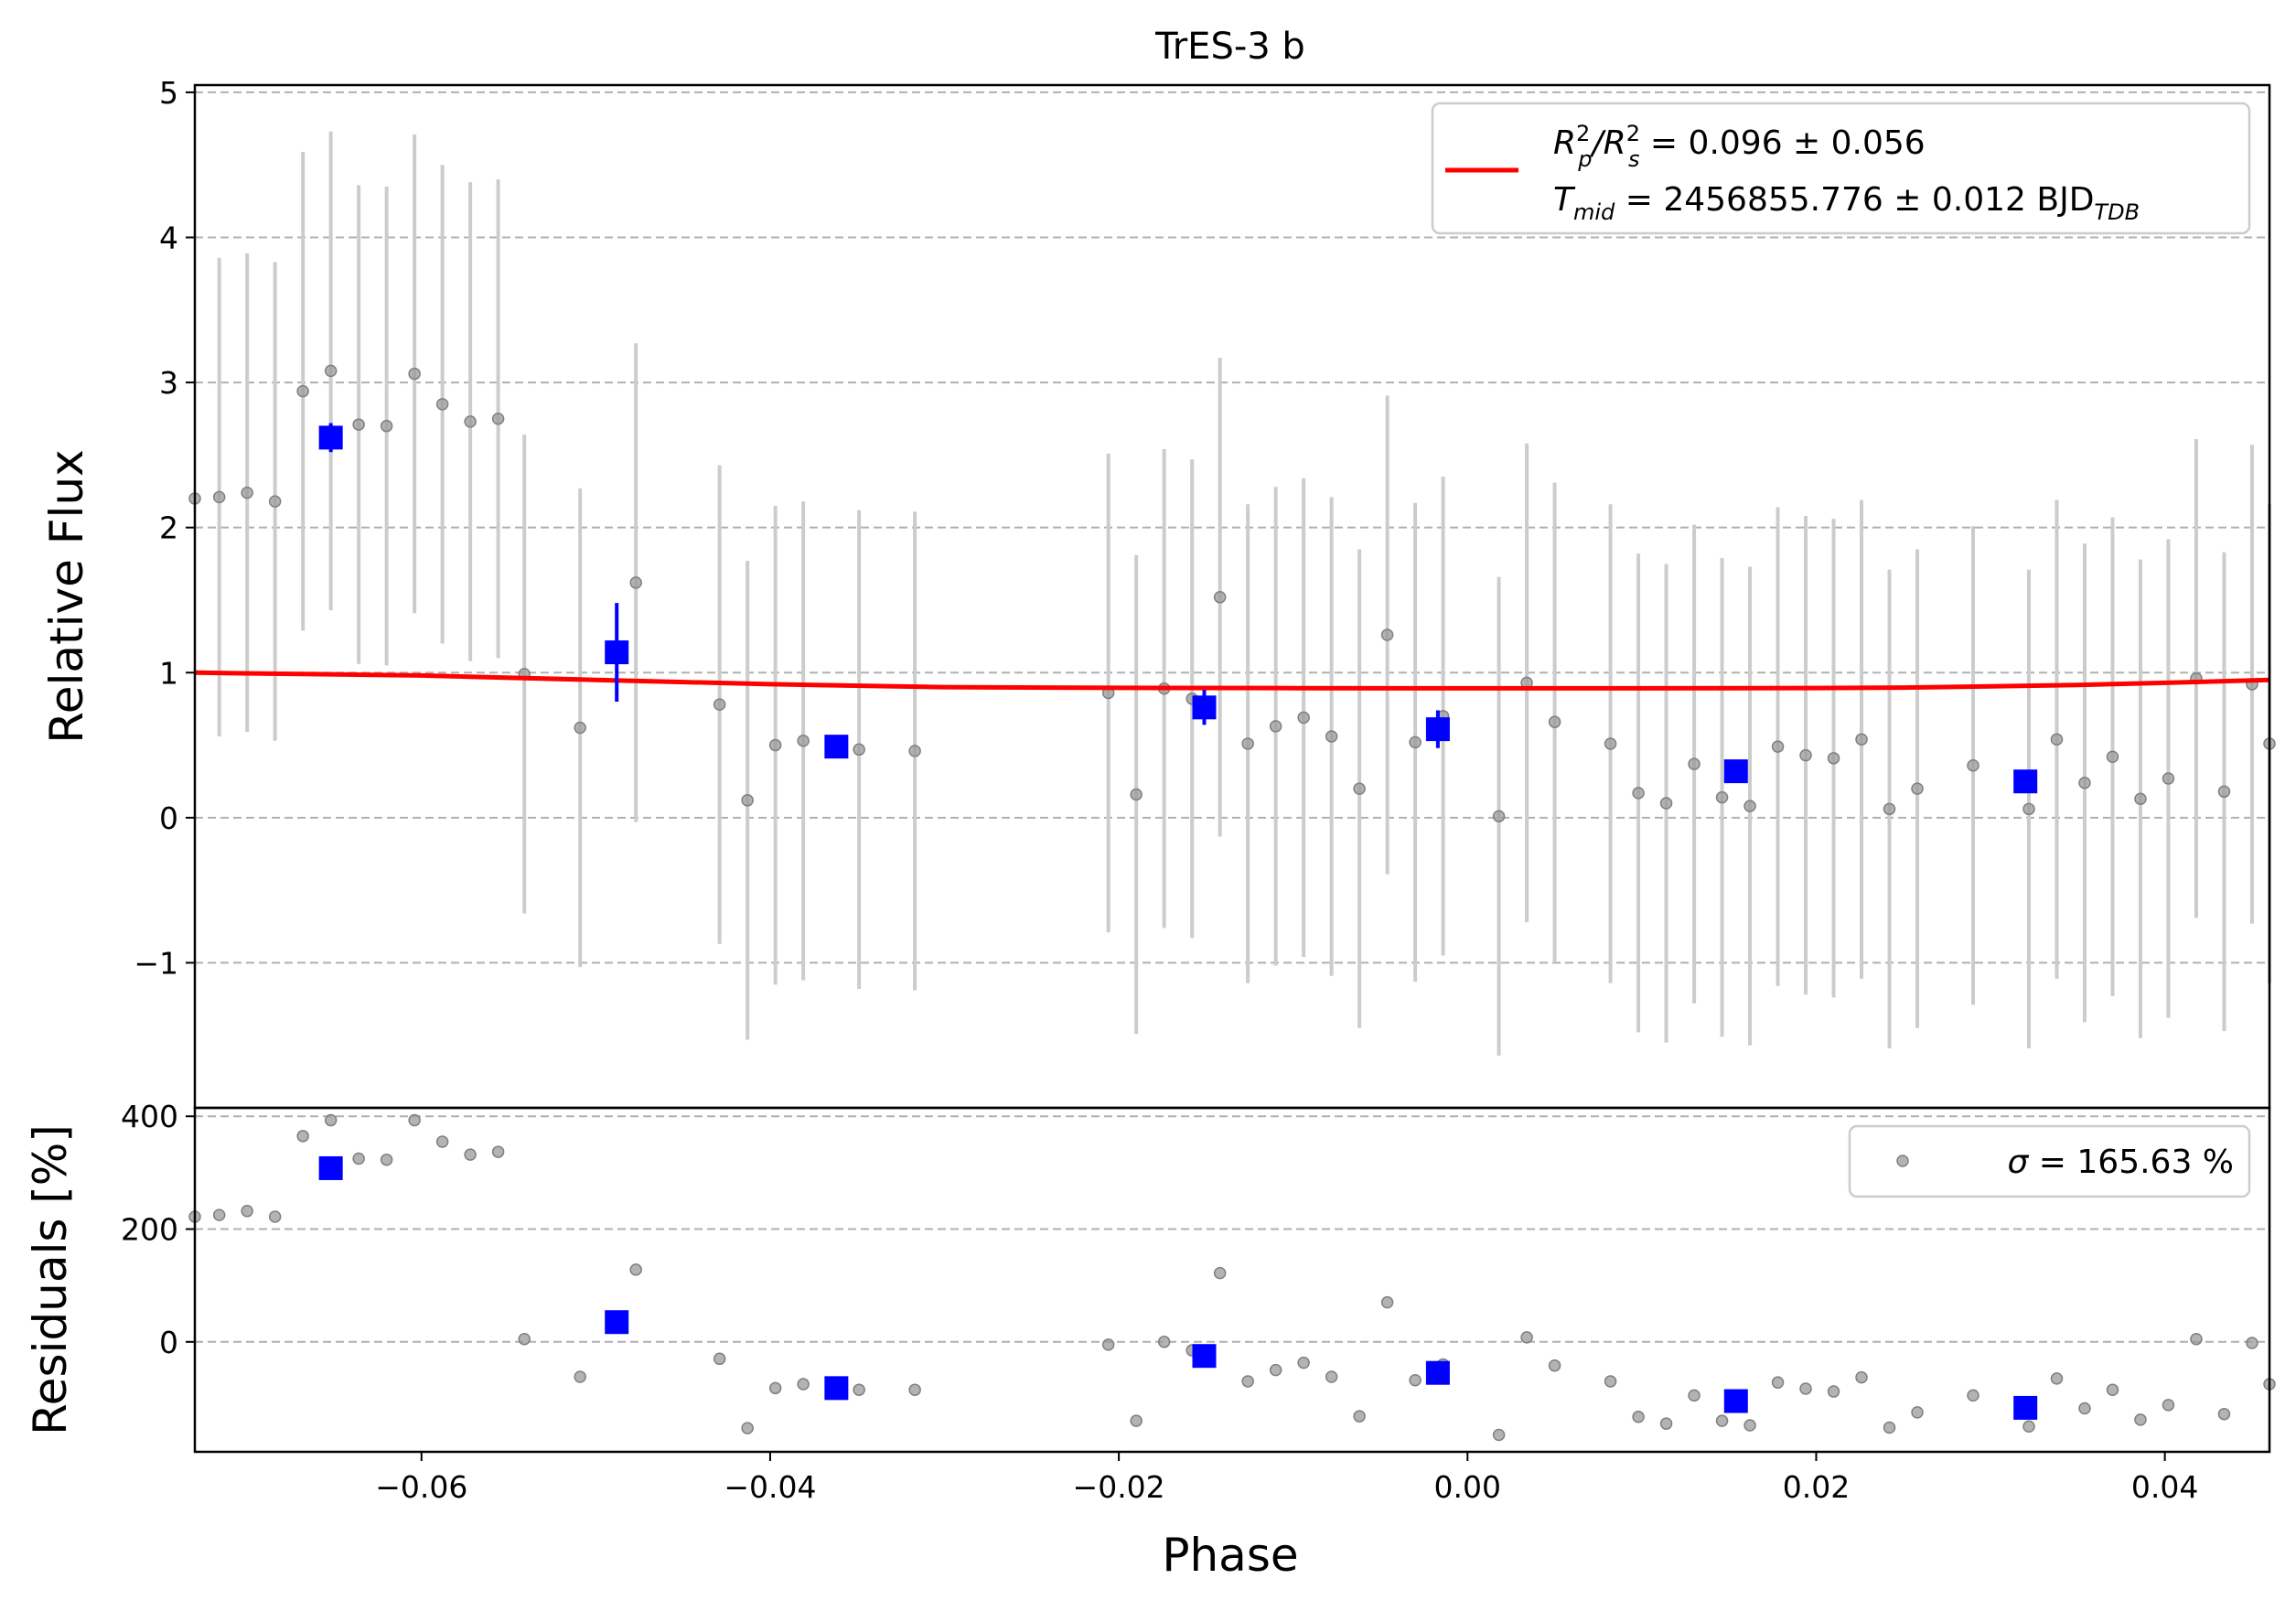 This screenshot has width=2296, height=1611. What do you see at coordinates (770, 1487) in the screenshot?
I see `phase-x-tick-label: −0.04` at bounding box center [770, 1487].